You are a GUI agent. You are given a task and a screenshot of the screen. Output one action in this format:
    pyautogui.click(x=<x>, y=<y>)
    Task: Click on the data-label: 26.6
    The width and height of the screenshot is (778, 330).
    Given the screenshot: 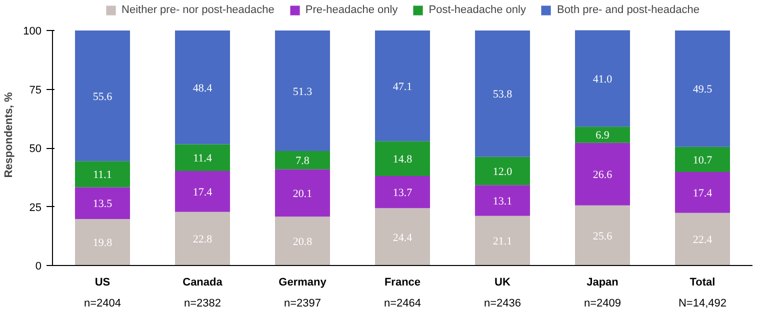 What is the action you would take?
    pyautogui.click(x=602, y=175)
    